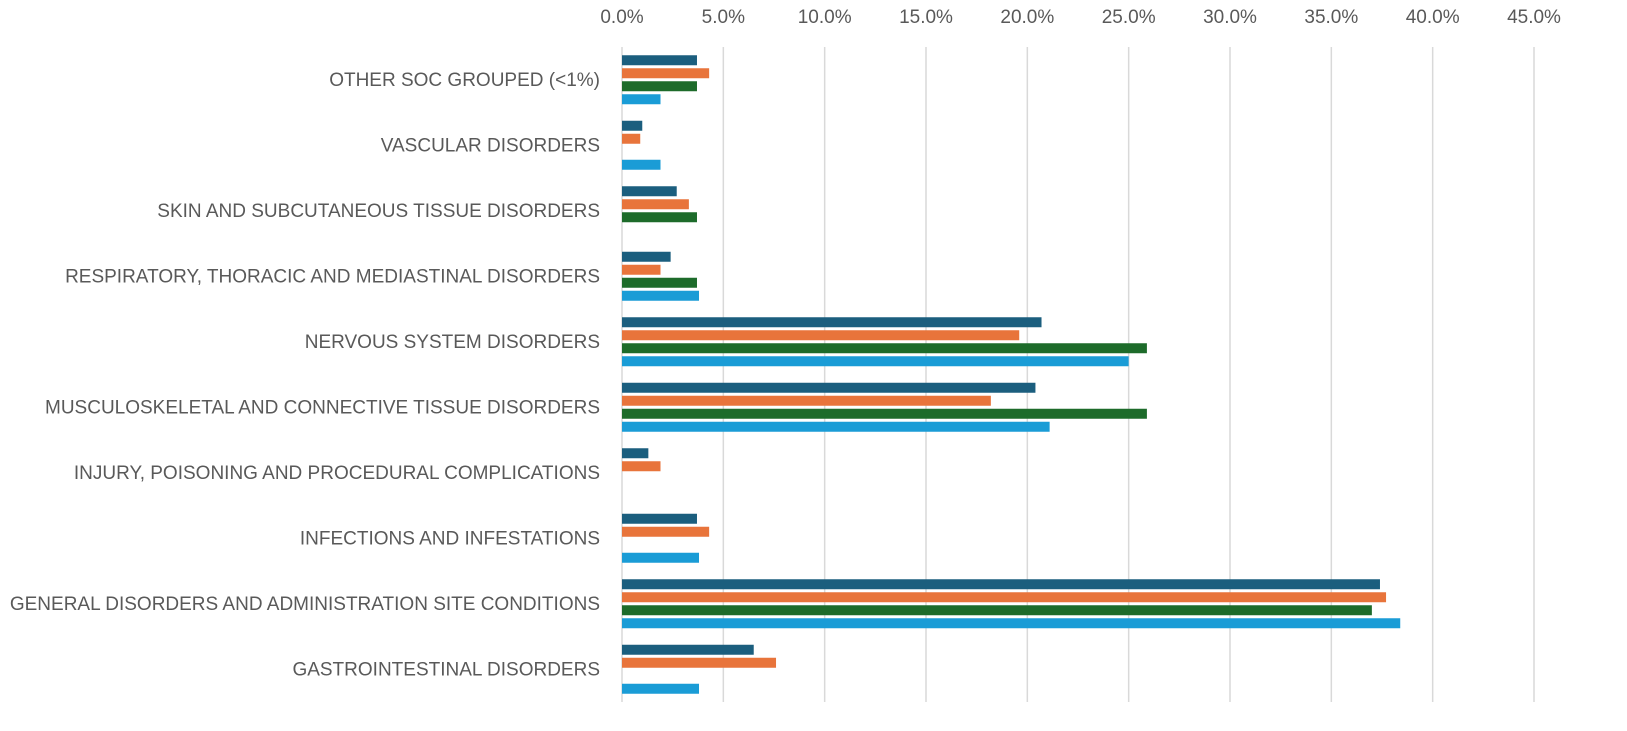 The width and height of the screenshot is (1627, 731). Describe the element at coordinates (450, 538) in the screenshot. I see `y-tick-label: INFECTIONS AND INFESTATIONS` at that location.